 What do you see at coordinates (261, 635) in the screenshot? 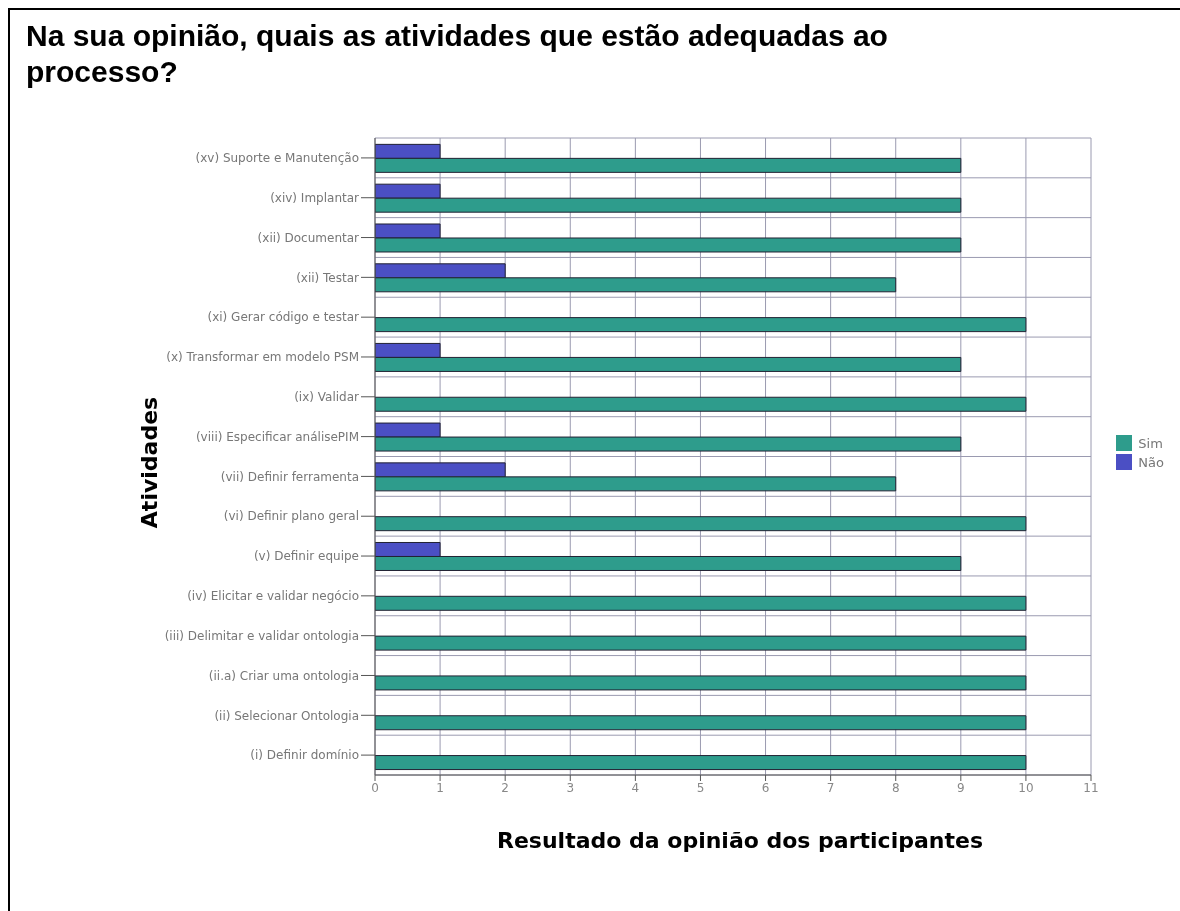
I see `y-tick-label: (iii) Delimitar e validar ontologia` at bounding box center [261, 635].